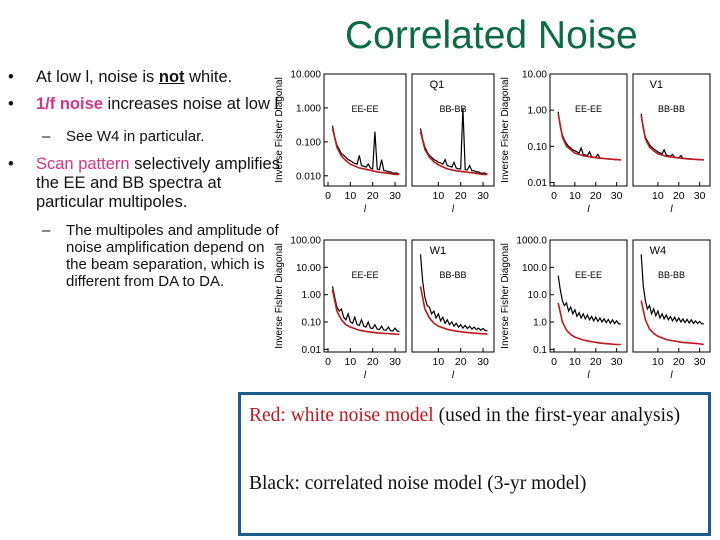  I want to click on slide-title: Correlated Noise, so click(491, 35).